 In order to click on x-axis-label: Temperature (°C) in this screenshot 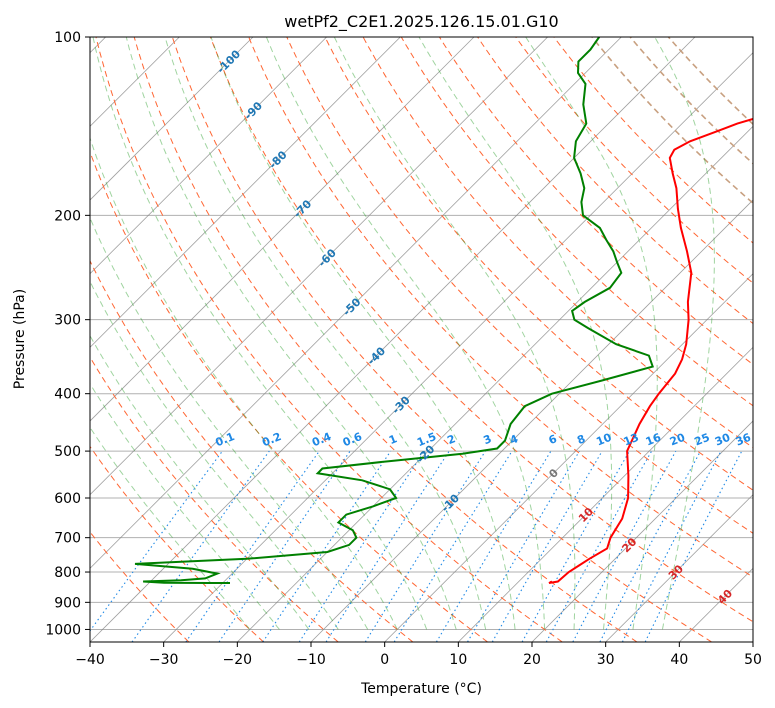, I will do `click(421, 689)`.